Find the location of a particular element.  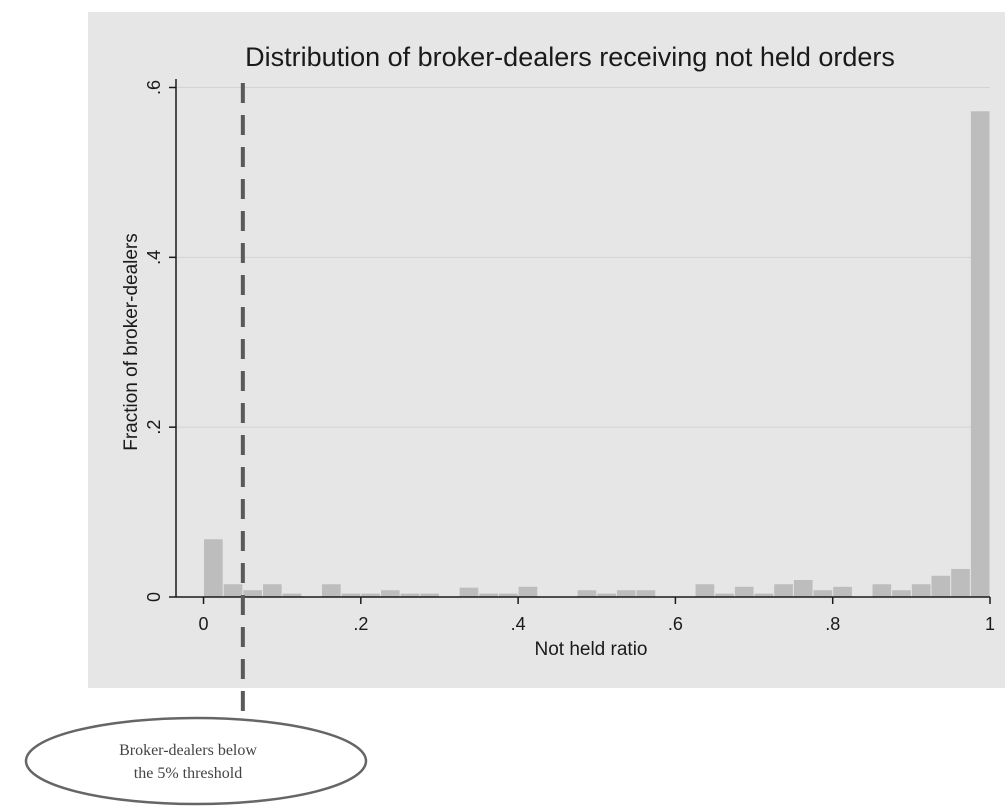

x-tick-label: .2 is located at coordinates (360, 624).